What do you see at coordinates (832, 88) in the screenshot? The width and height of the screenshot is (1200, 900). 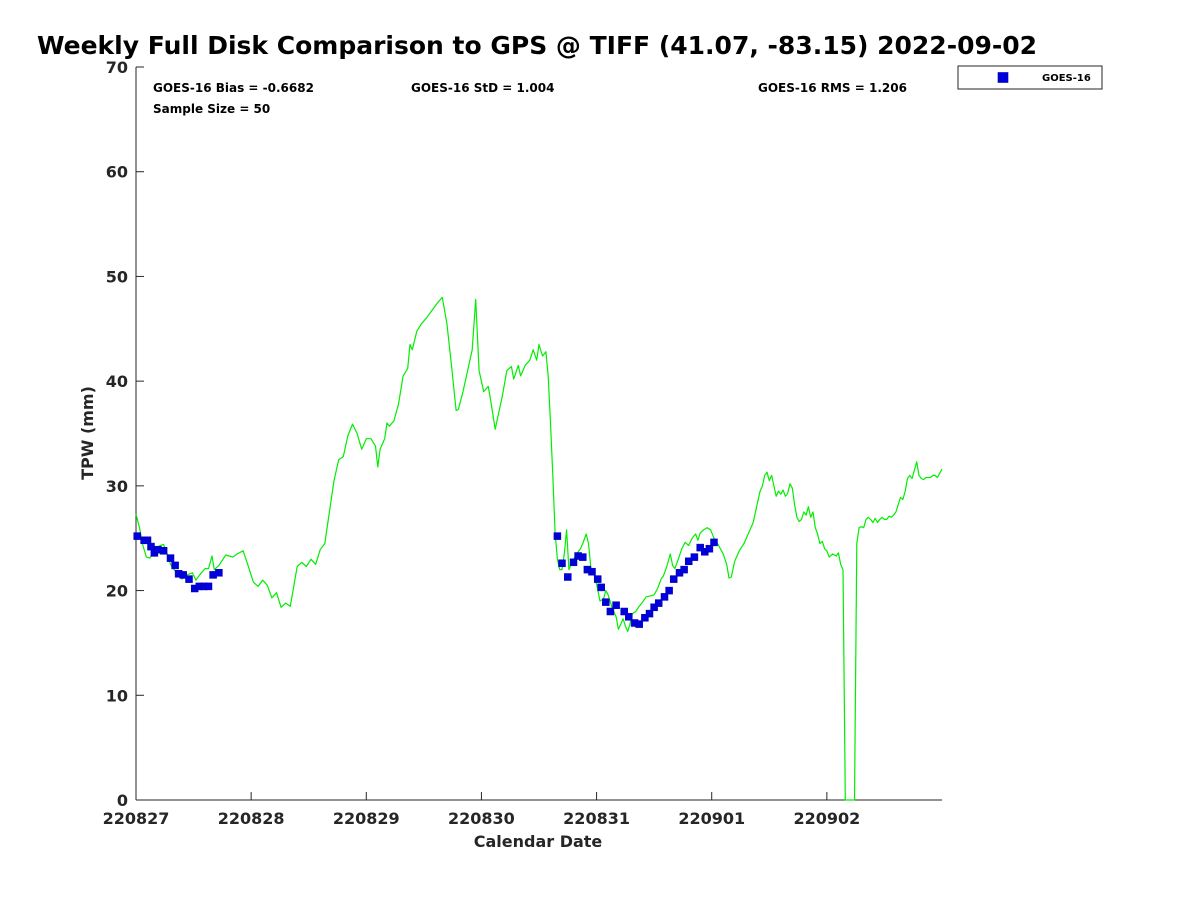 I see `rms-annotation: GOES-16 RMS = 1.206` at bounding box center [832, 88].